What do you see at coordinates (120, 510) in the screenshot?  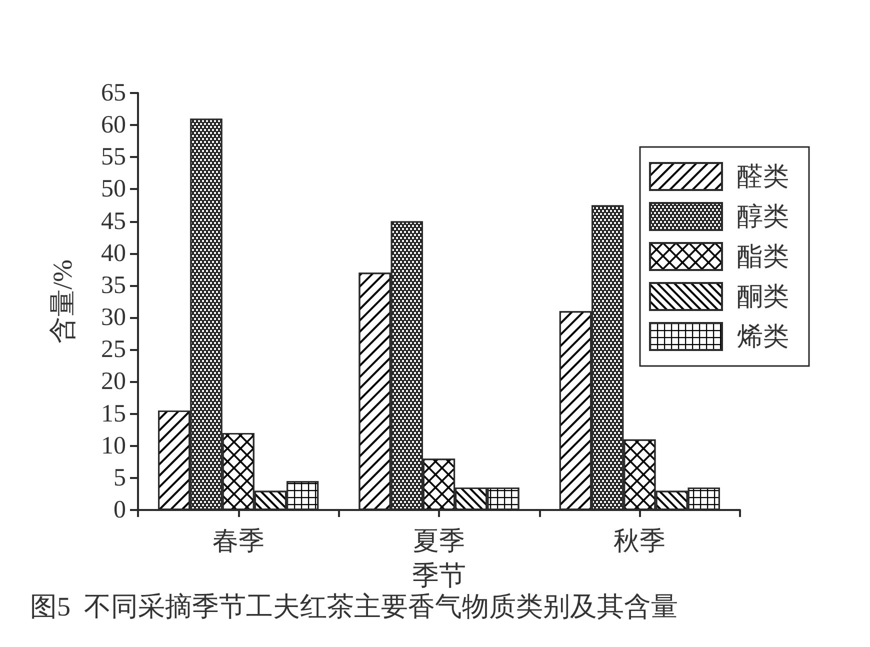 I see `y-tick-label: 0` at bounding box center [120, 510].